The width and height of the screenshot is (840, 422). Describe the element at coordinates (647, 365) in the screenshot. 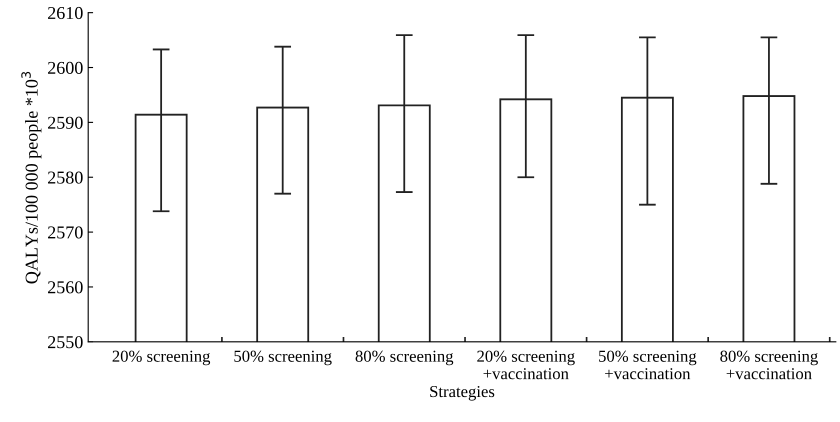

I see `x-tick-label: 50% screening +vaccination` at that location.